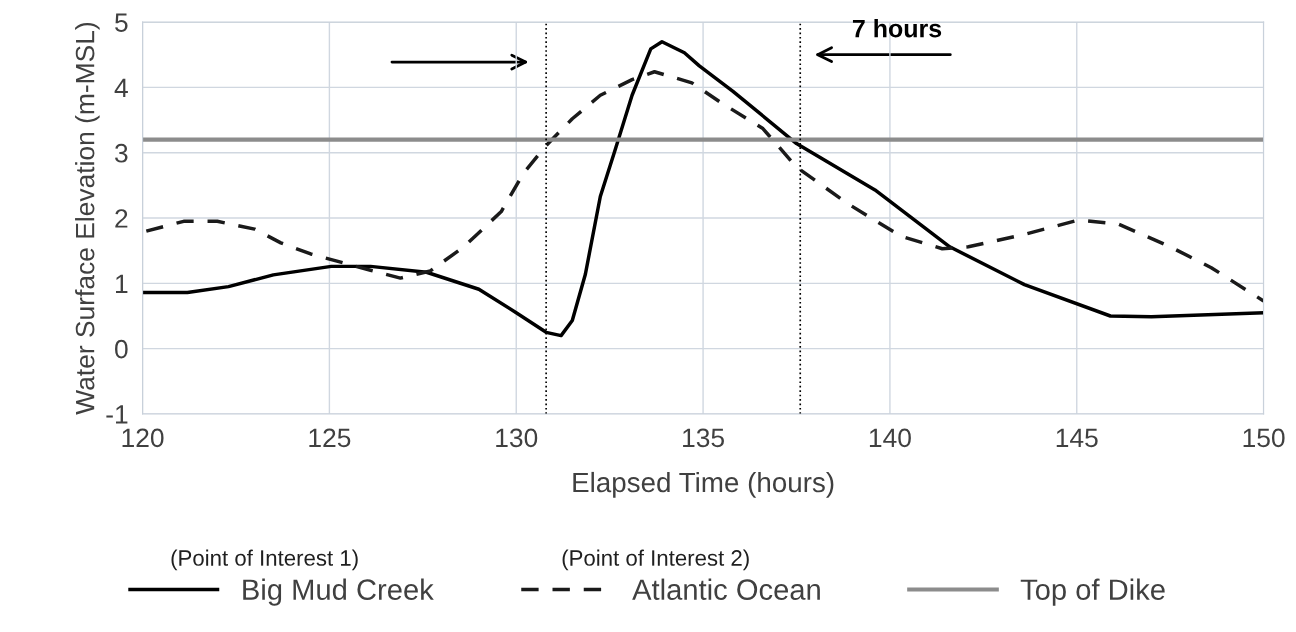 This screenshot has width=1296, height=632. I want to click on y-tick-label: 1, so click(122, 283).